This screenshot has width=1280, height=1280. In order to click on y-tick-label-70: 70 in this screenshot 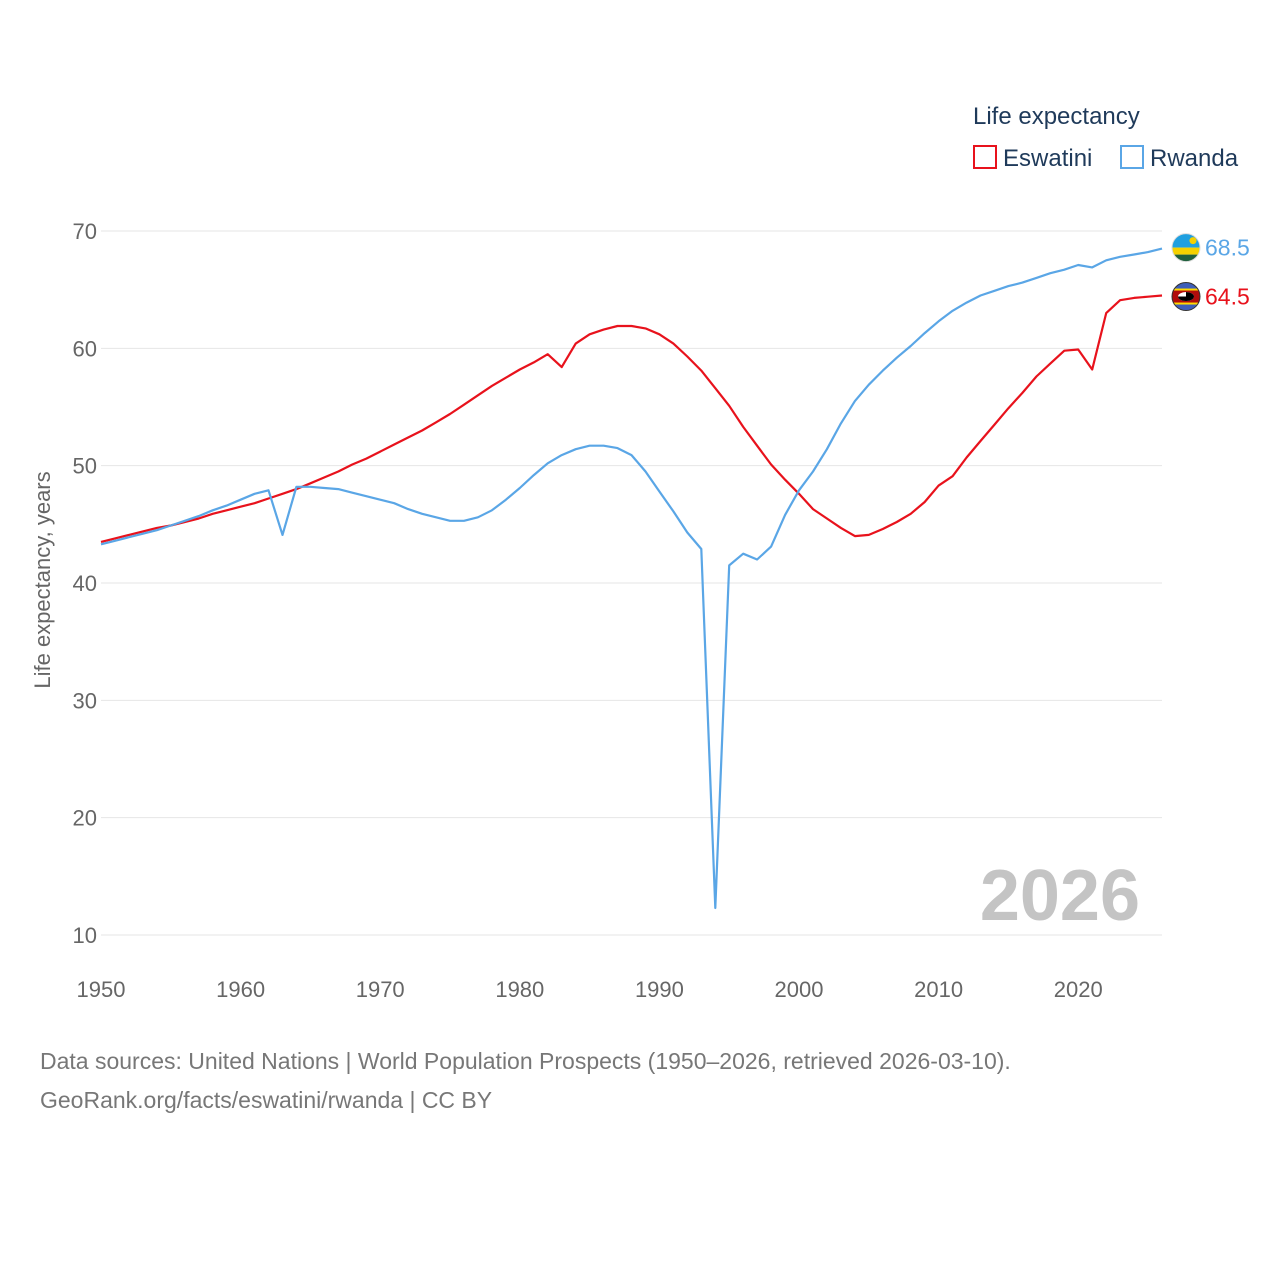, I will do `click(85, 231)`.